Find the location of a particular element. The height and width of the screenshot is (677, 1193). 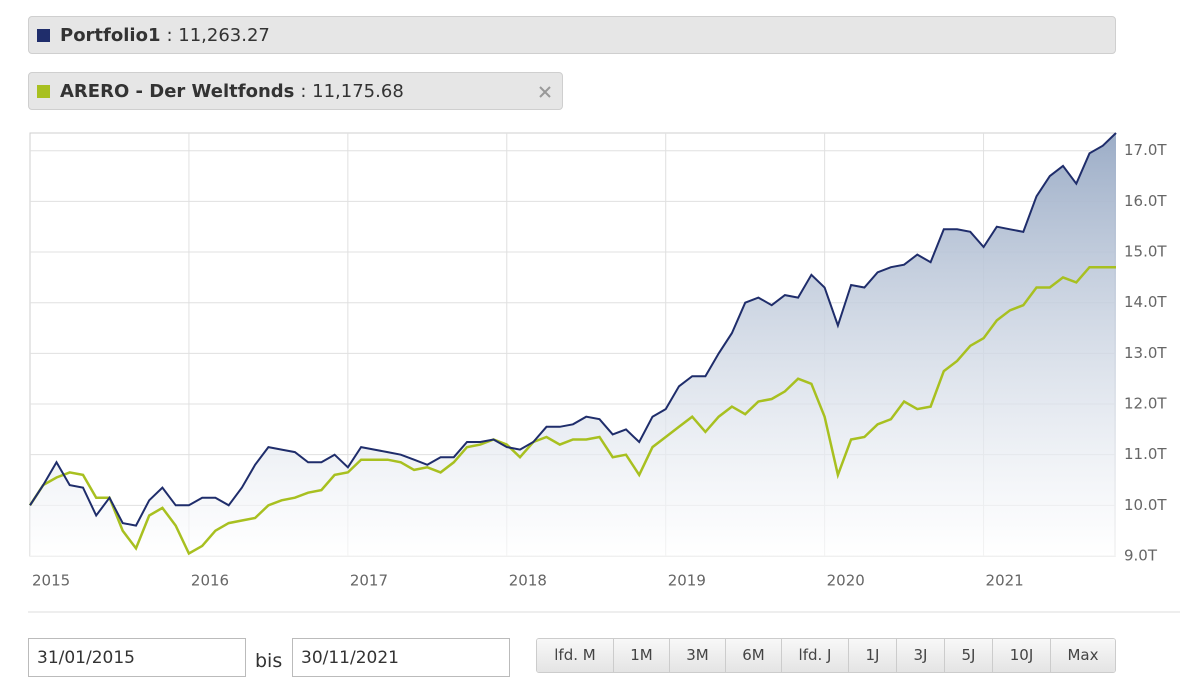

y-tick-label: 9.0T is located at coordinates (1141, 556).